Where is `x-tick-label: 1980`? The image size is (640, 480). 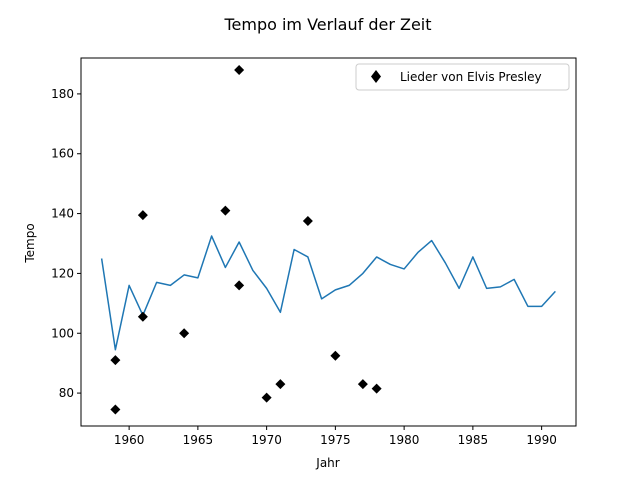
x-tick-label: 1980 is located at coordinates (404, 440).